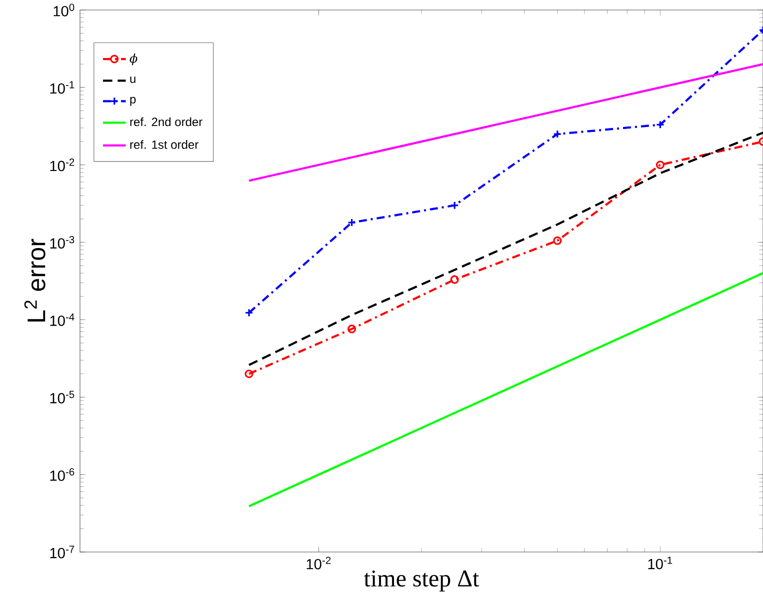 Image resolution: width=763 pixels, height=593 pixels. Describe the element at coordinates (164, 144) in the screenshot. I see `legend-label: ref. 1st order` at that location.